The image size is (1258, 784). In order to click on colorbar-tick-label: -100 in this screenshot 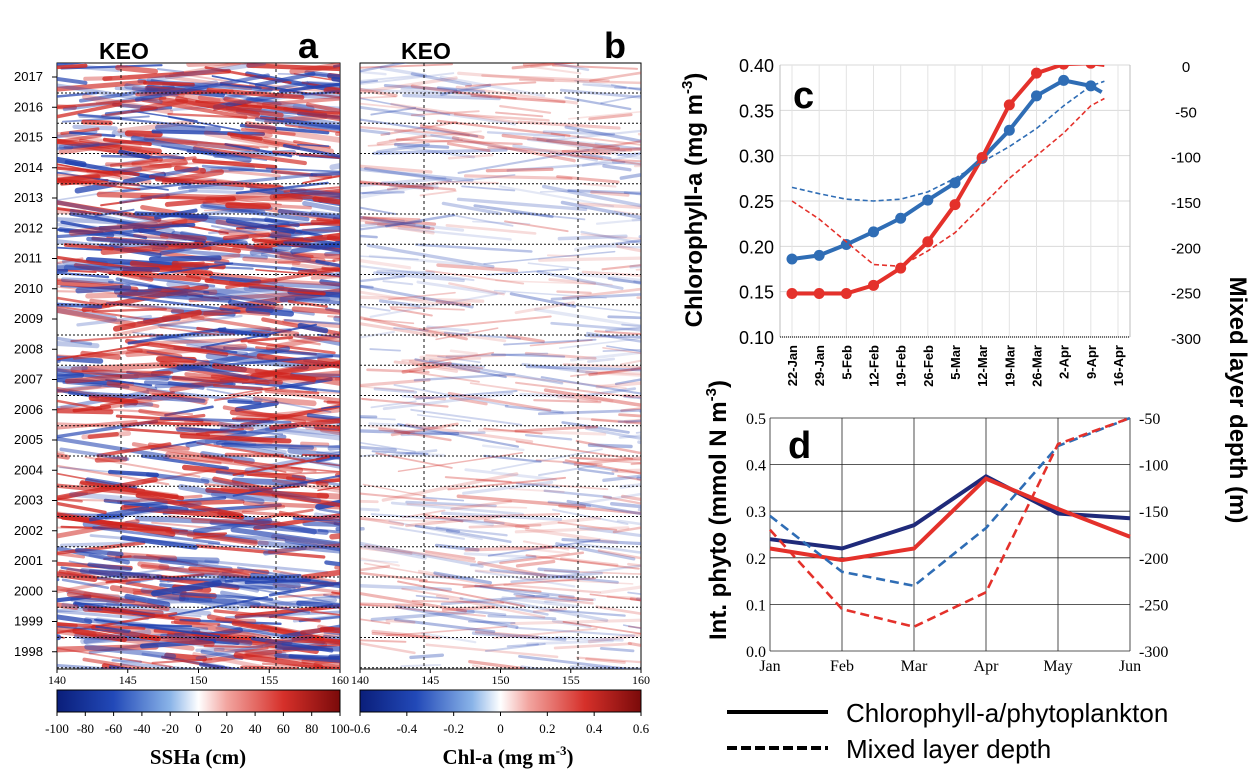, I will do `click(57, 728)`.